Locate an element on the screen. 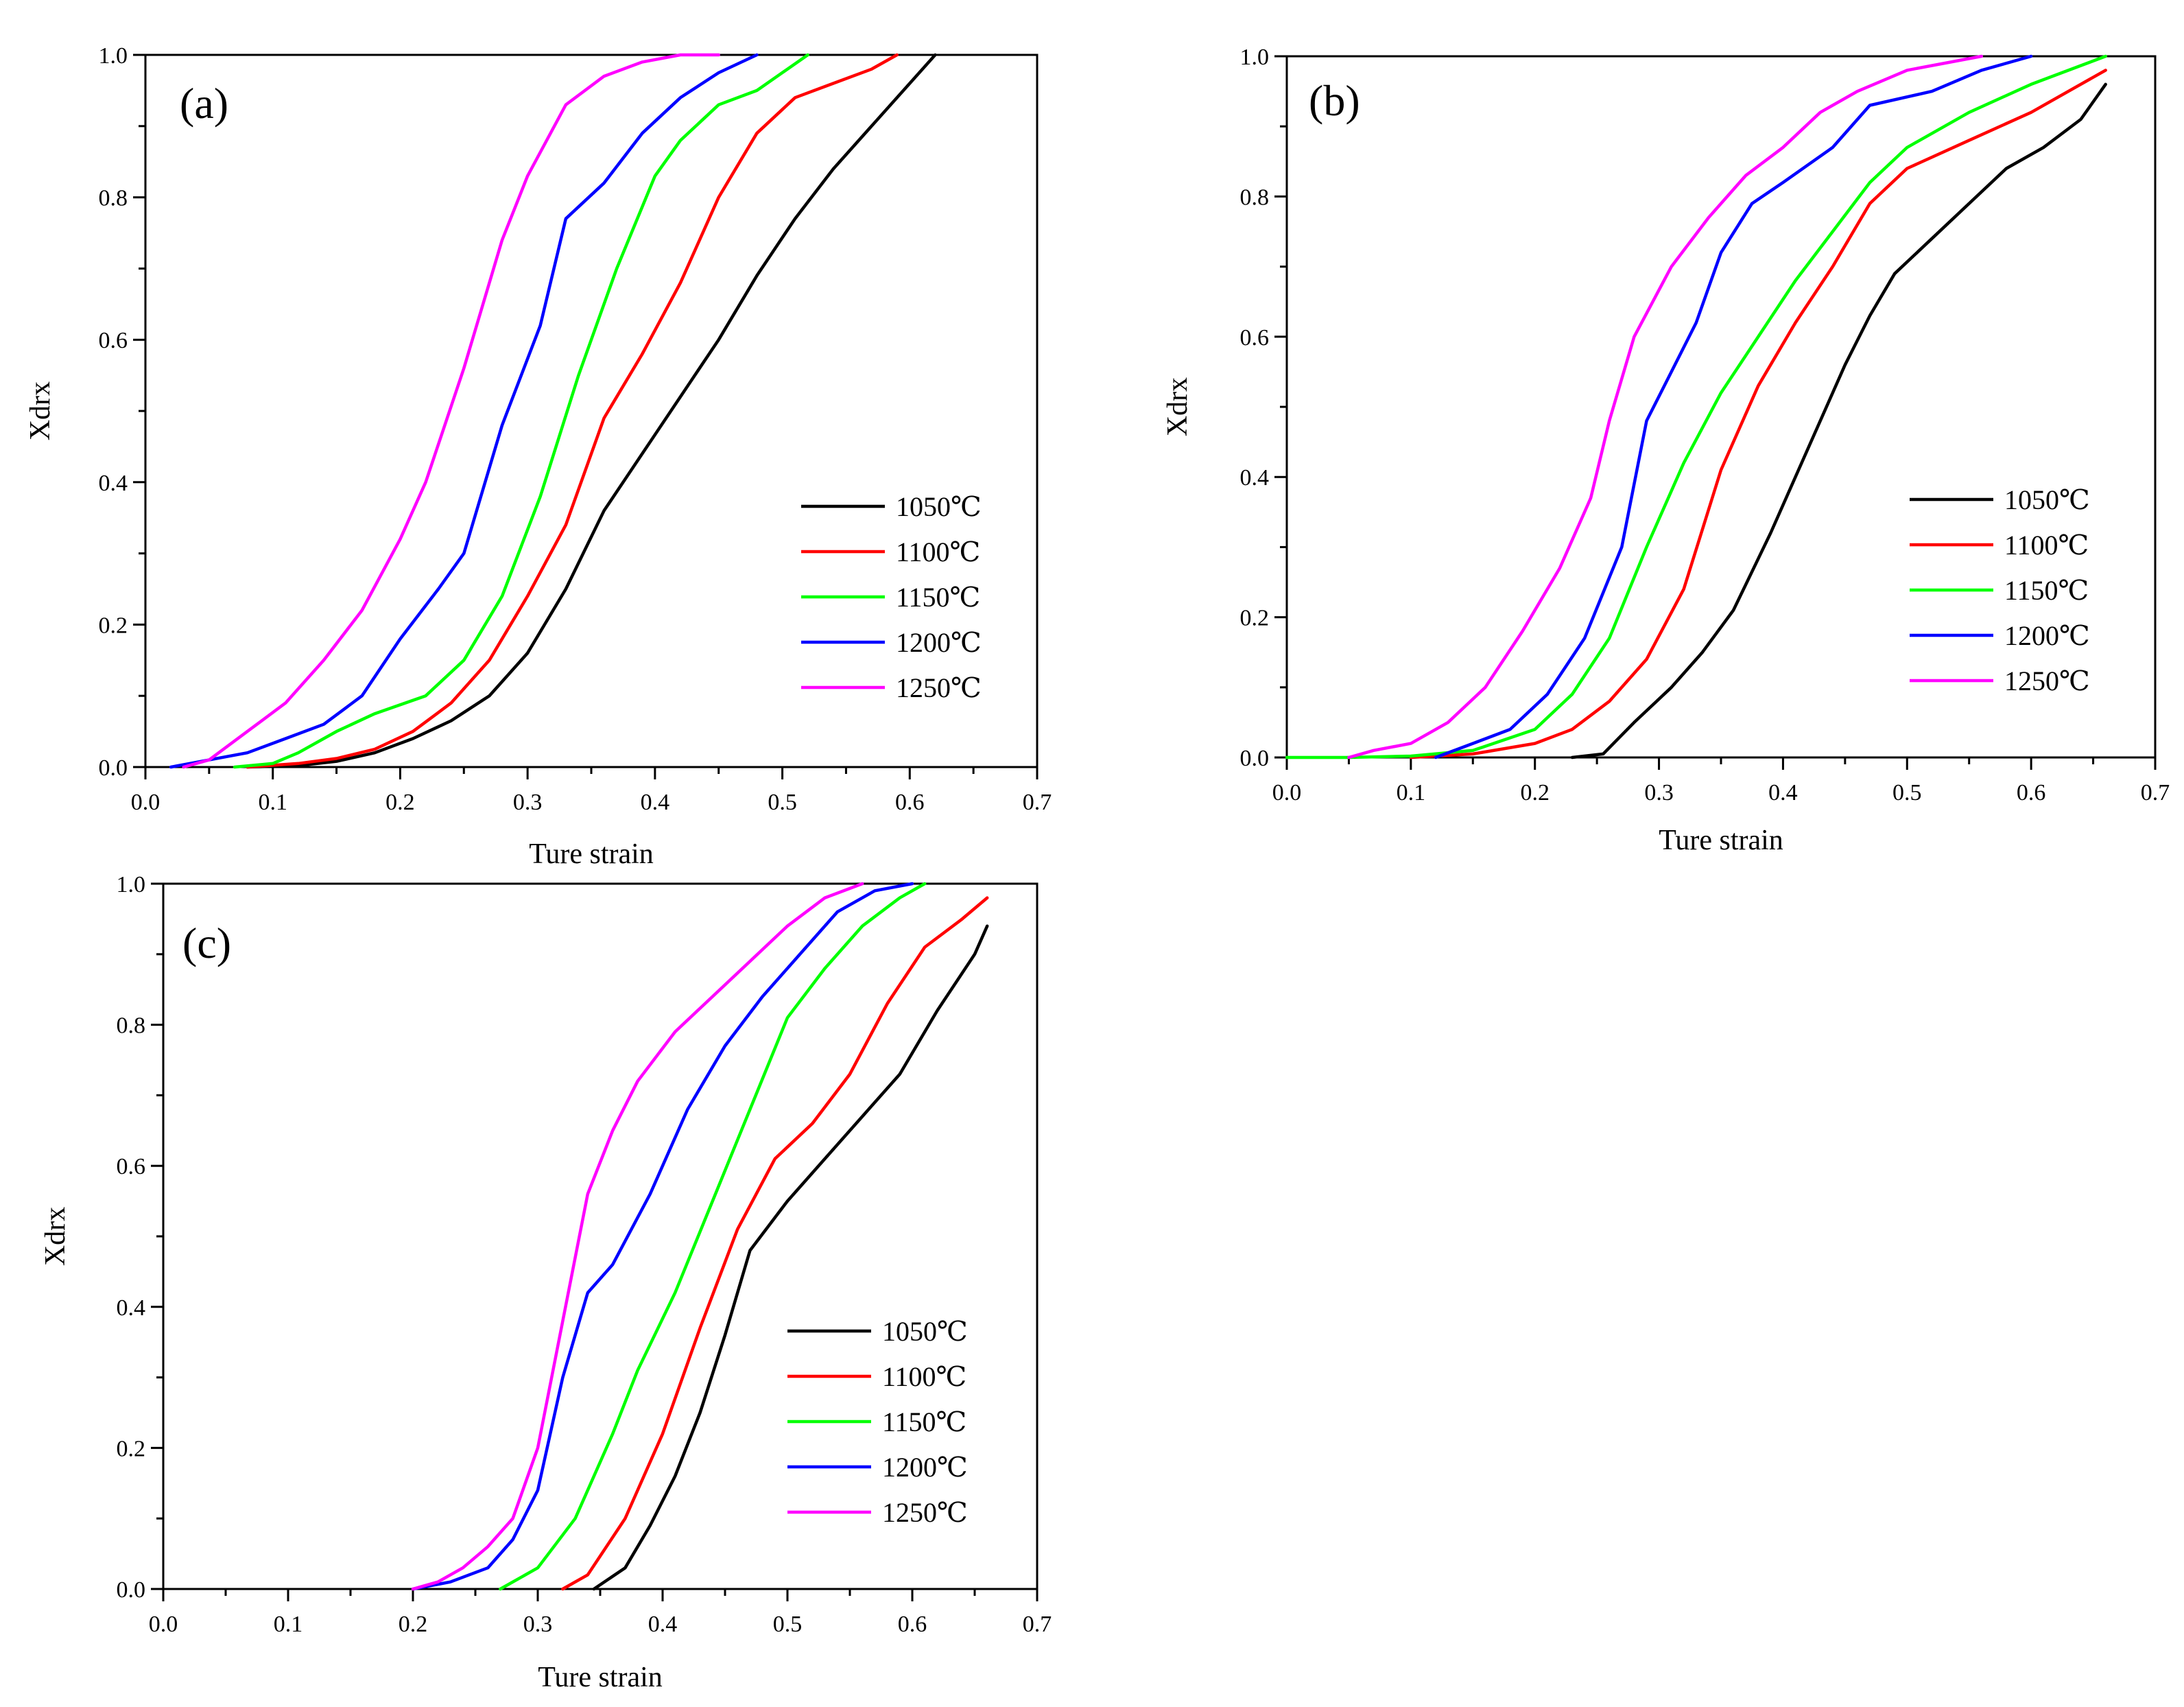  panel-label: (b) is located at coordinates (1334, 100).